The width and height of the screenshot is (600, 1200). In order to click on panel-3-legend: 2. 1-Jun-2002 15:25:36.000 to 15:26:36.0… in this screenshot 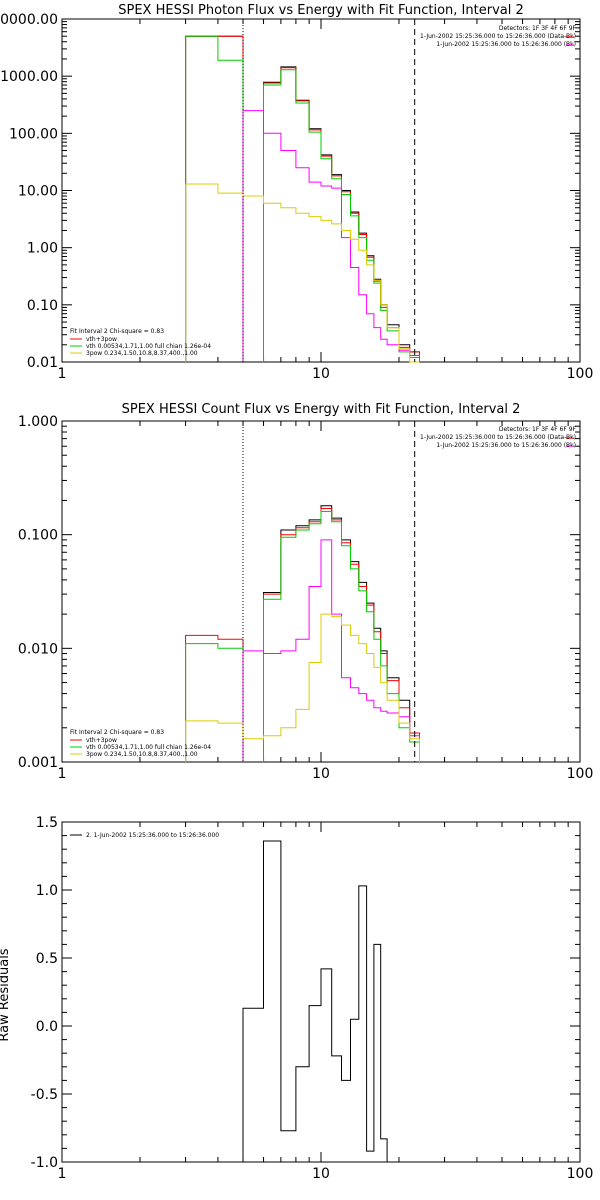, I will do `click(144, 835)`.